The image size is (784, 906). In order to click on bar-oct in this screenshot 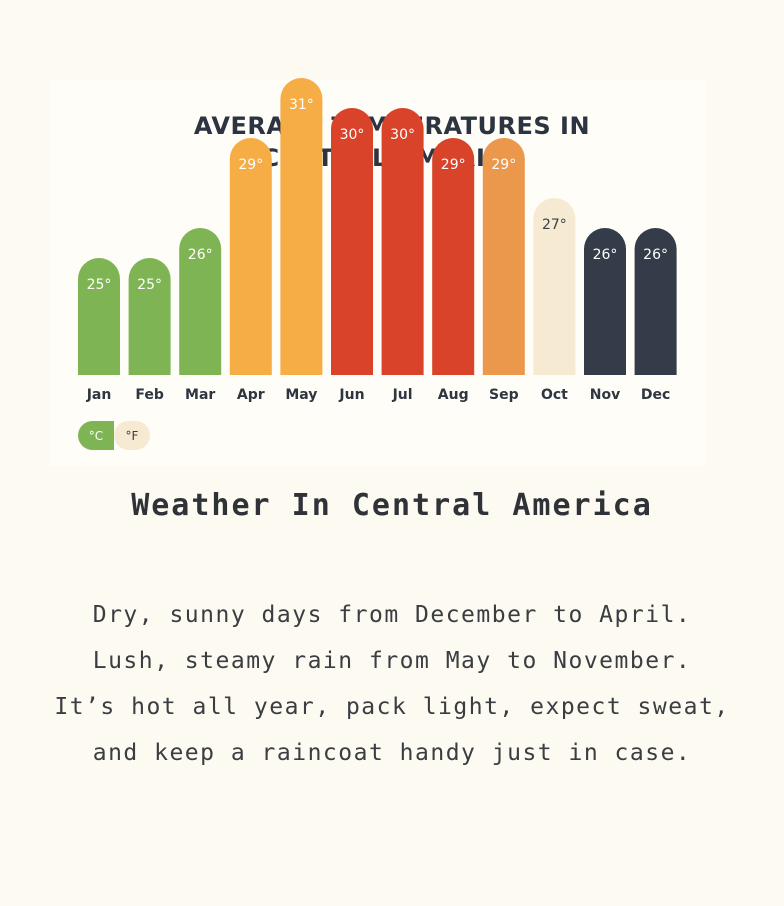, I will do `click(554, 286)`.